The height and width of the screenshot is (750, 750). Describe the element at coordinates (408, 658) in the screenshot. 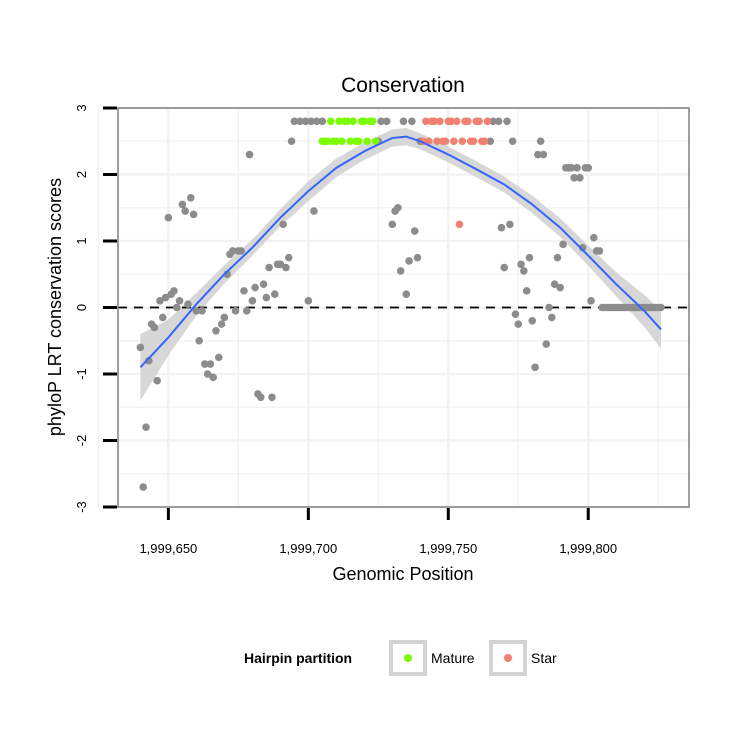

I see `legend-dot-mature` at that location.